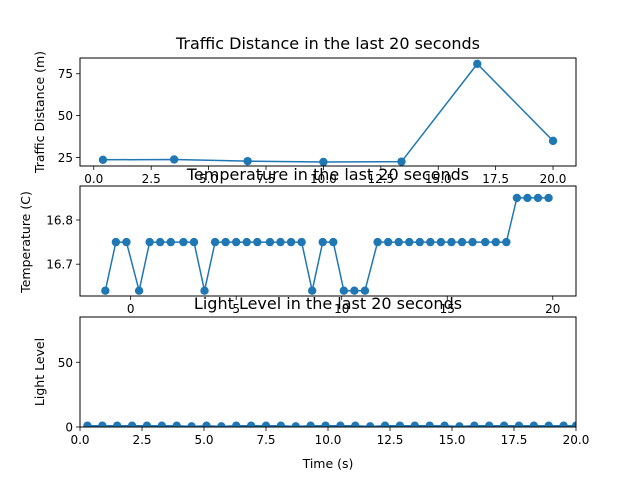  I want to click on temperature-x-tick-label: 20, so click(552, 309).